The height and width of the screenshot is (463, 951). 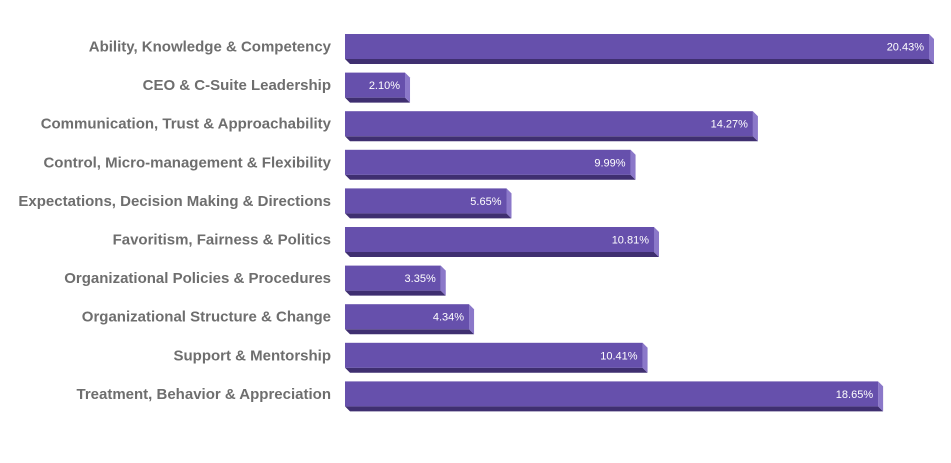 What do you see at coordinates (730, 125) in the screenshot?
I see `bar-value-label: 14.27%` at bounding box center [730, 125].